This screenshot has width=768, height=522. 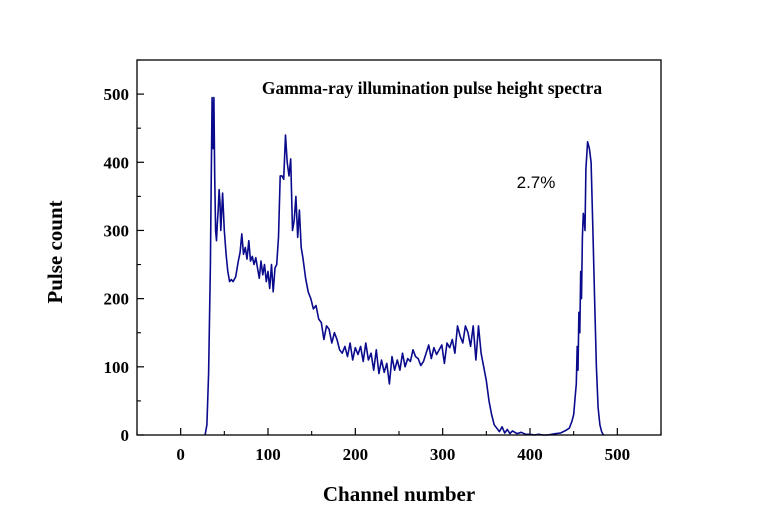 I want to click on y-tick-label: 400, so click(x=117, y=162).